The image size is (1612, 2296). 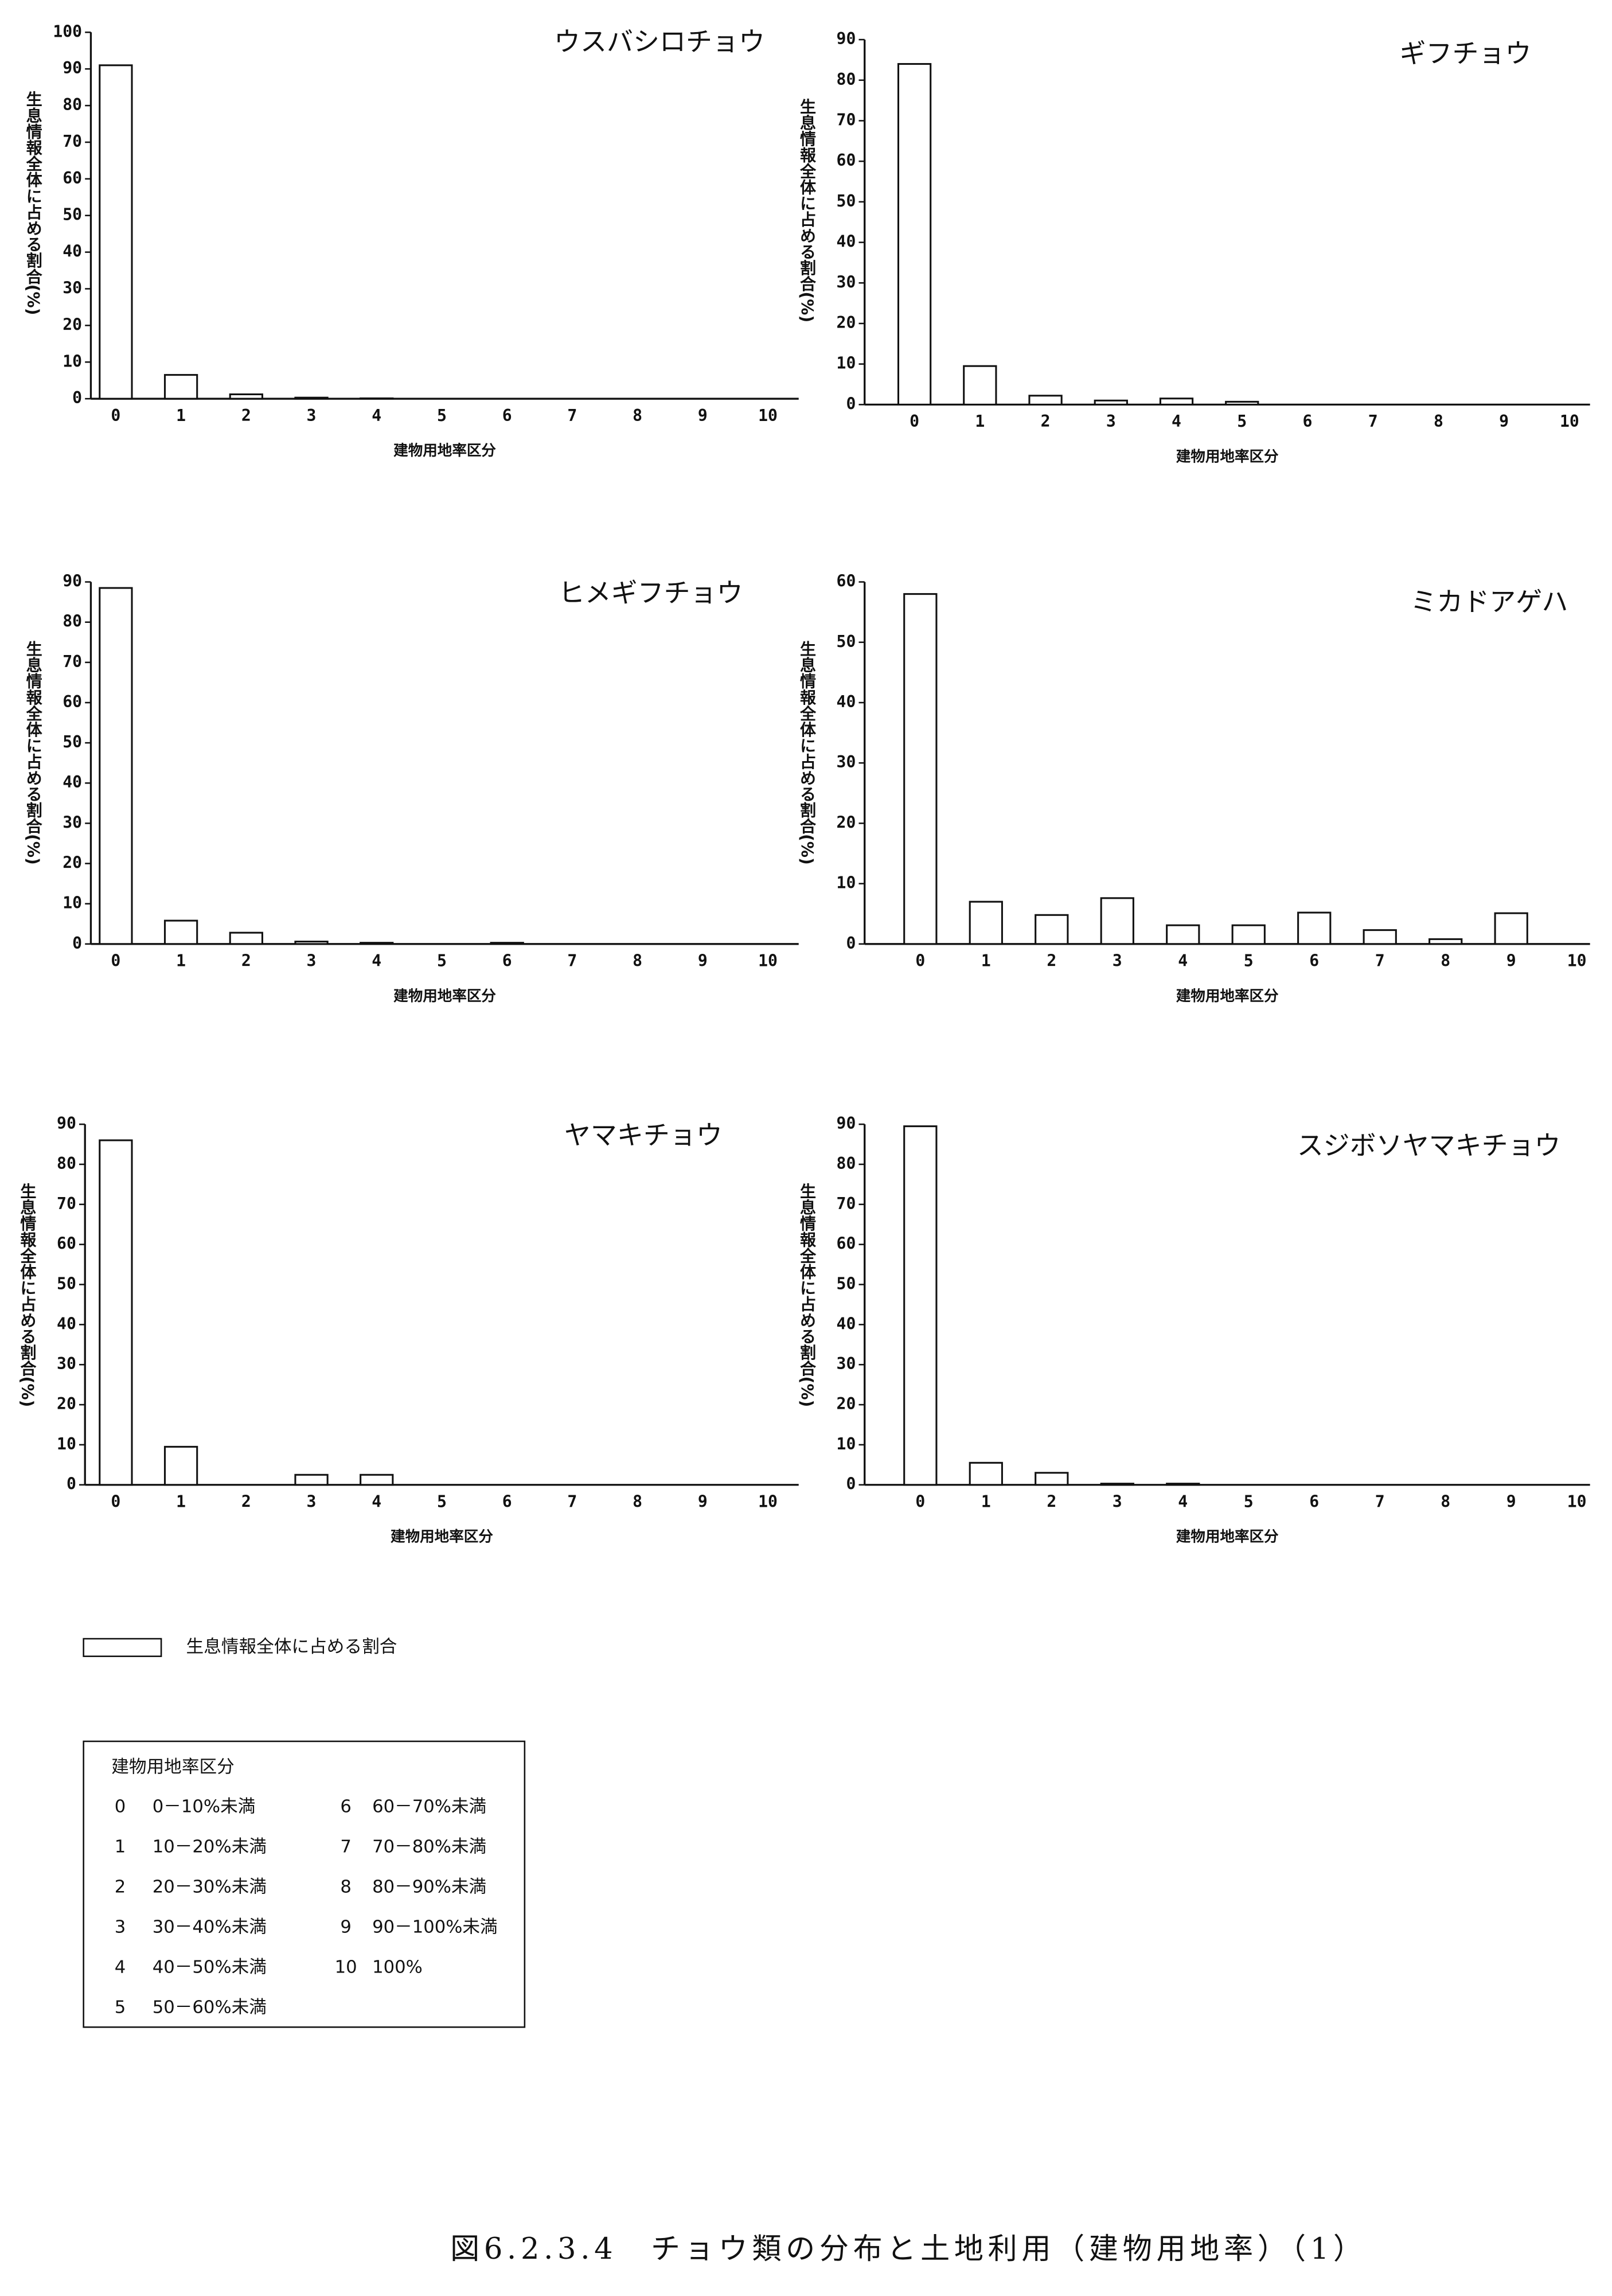 I want to click on key-range: 60－70%未満, so click(x=429, y=1806).